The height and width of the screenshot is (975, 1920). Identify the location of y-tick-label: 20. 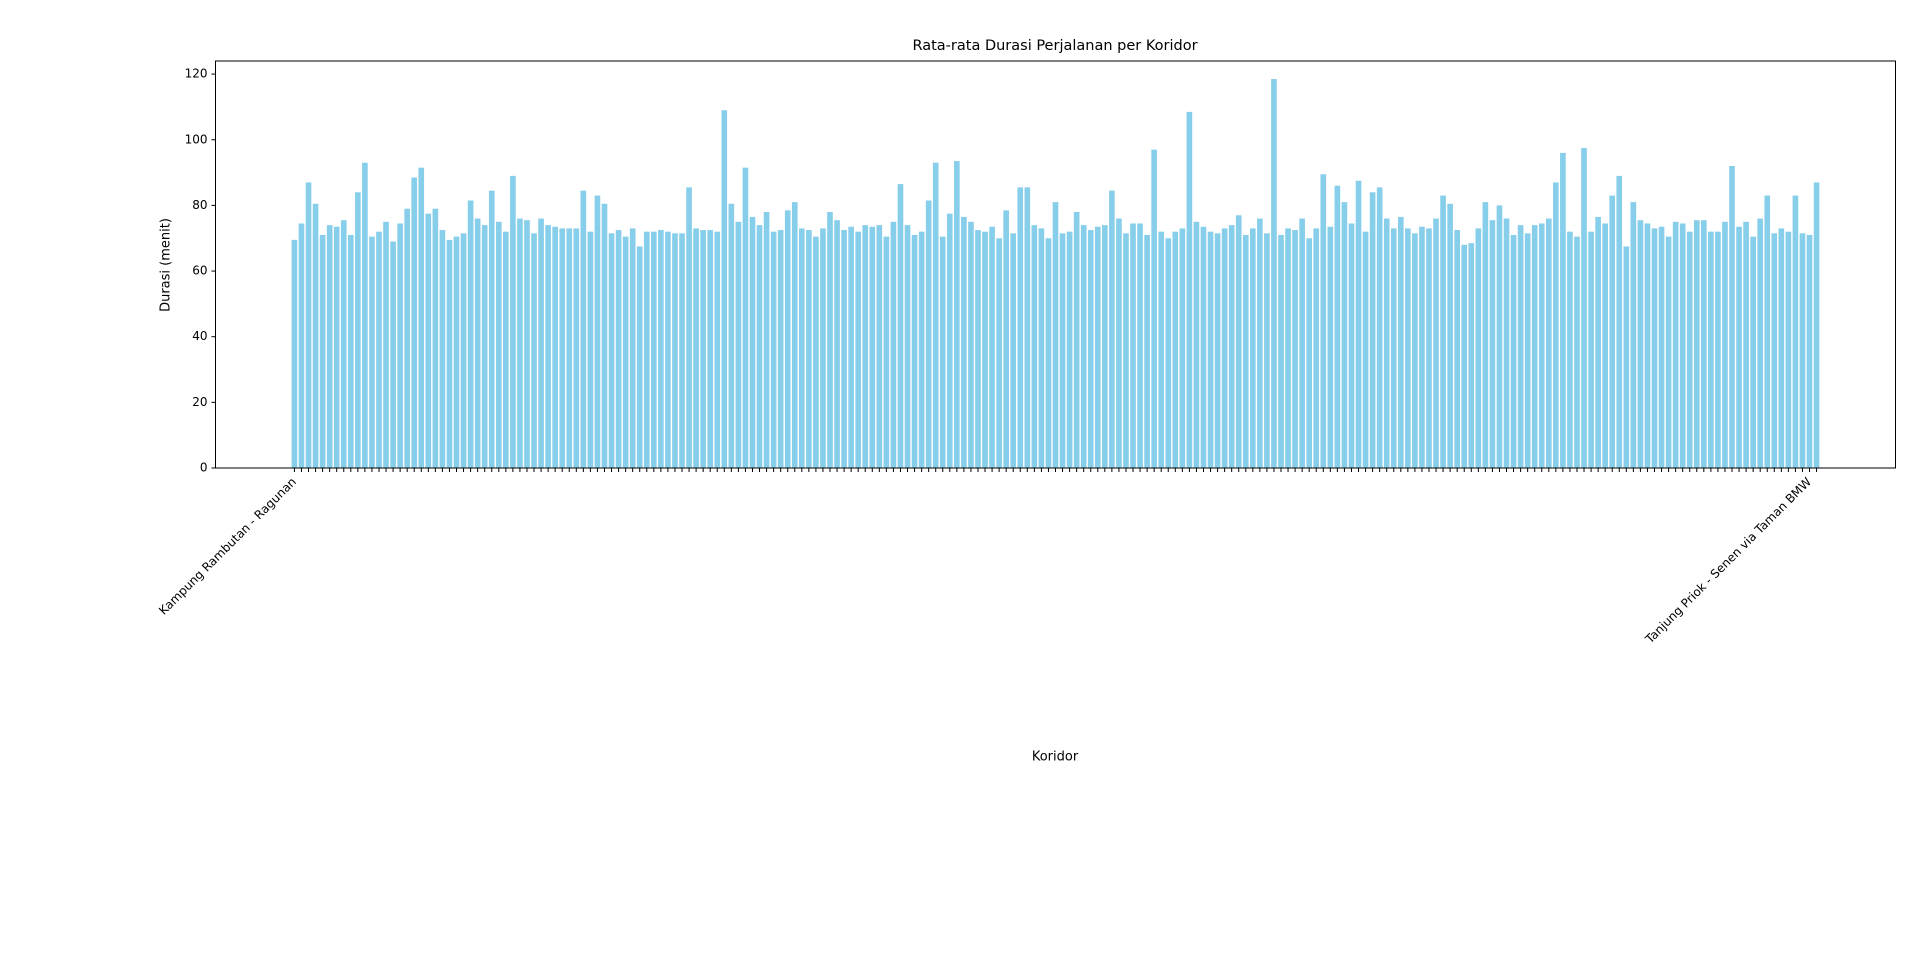
(199, 402).